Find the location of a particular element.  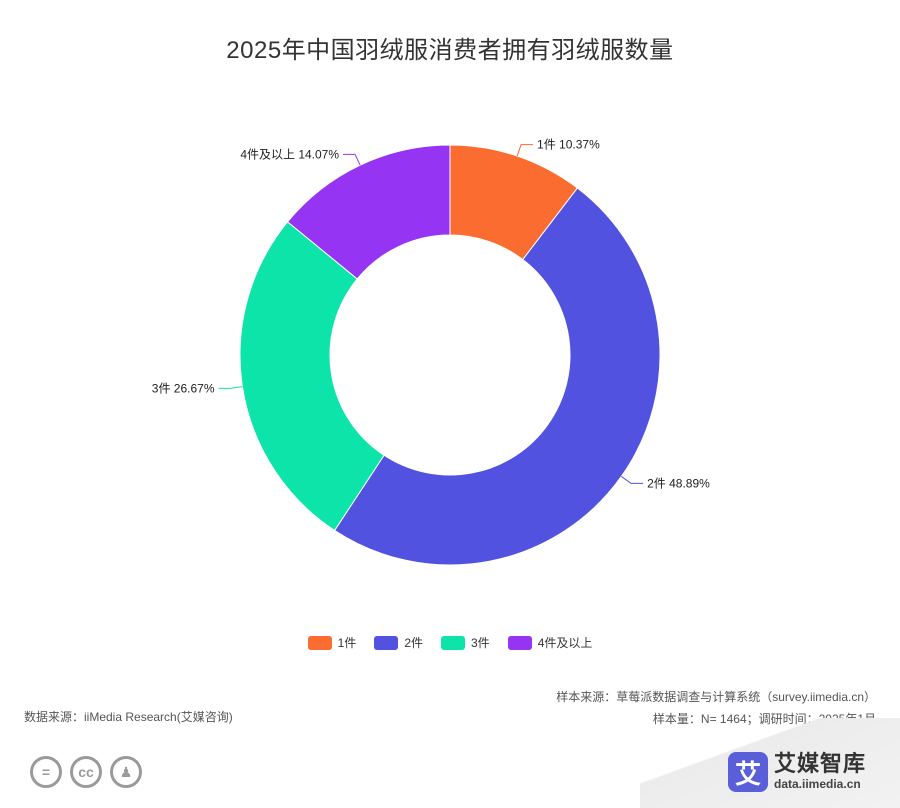

legend-label: 4件及以上 is located at coordinates (565, 643).